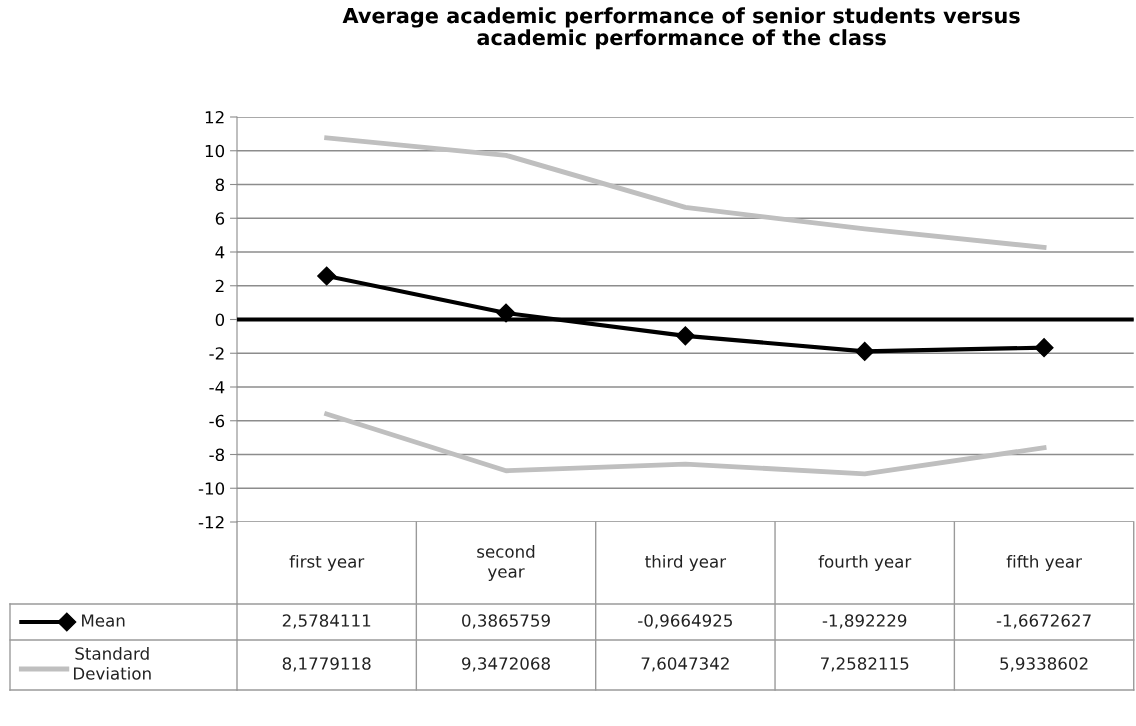  Describe the element at coordinates (326, 621) in the screenshot. I see `data-label: 2,5784111` at that location.